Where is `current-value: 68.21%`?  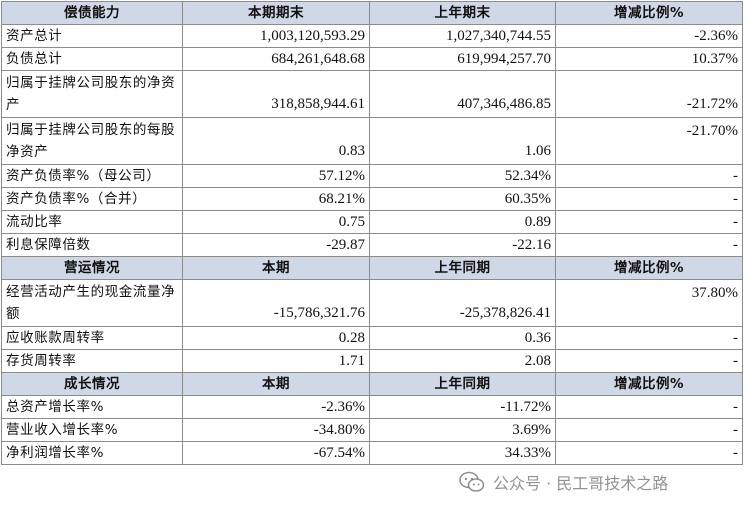
current-value: 68.21% is located at coordinates (276, 199).